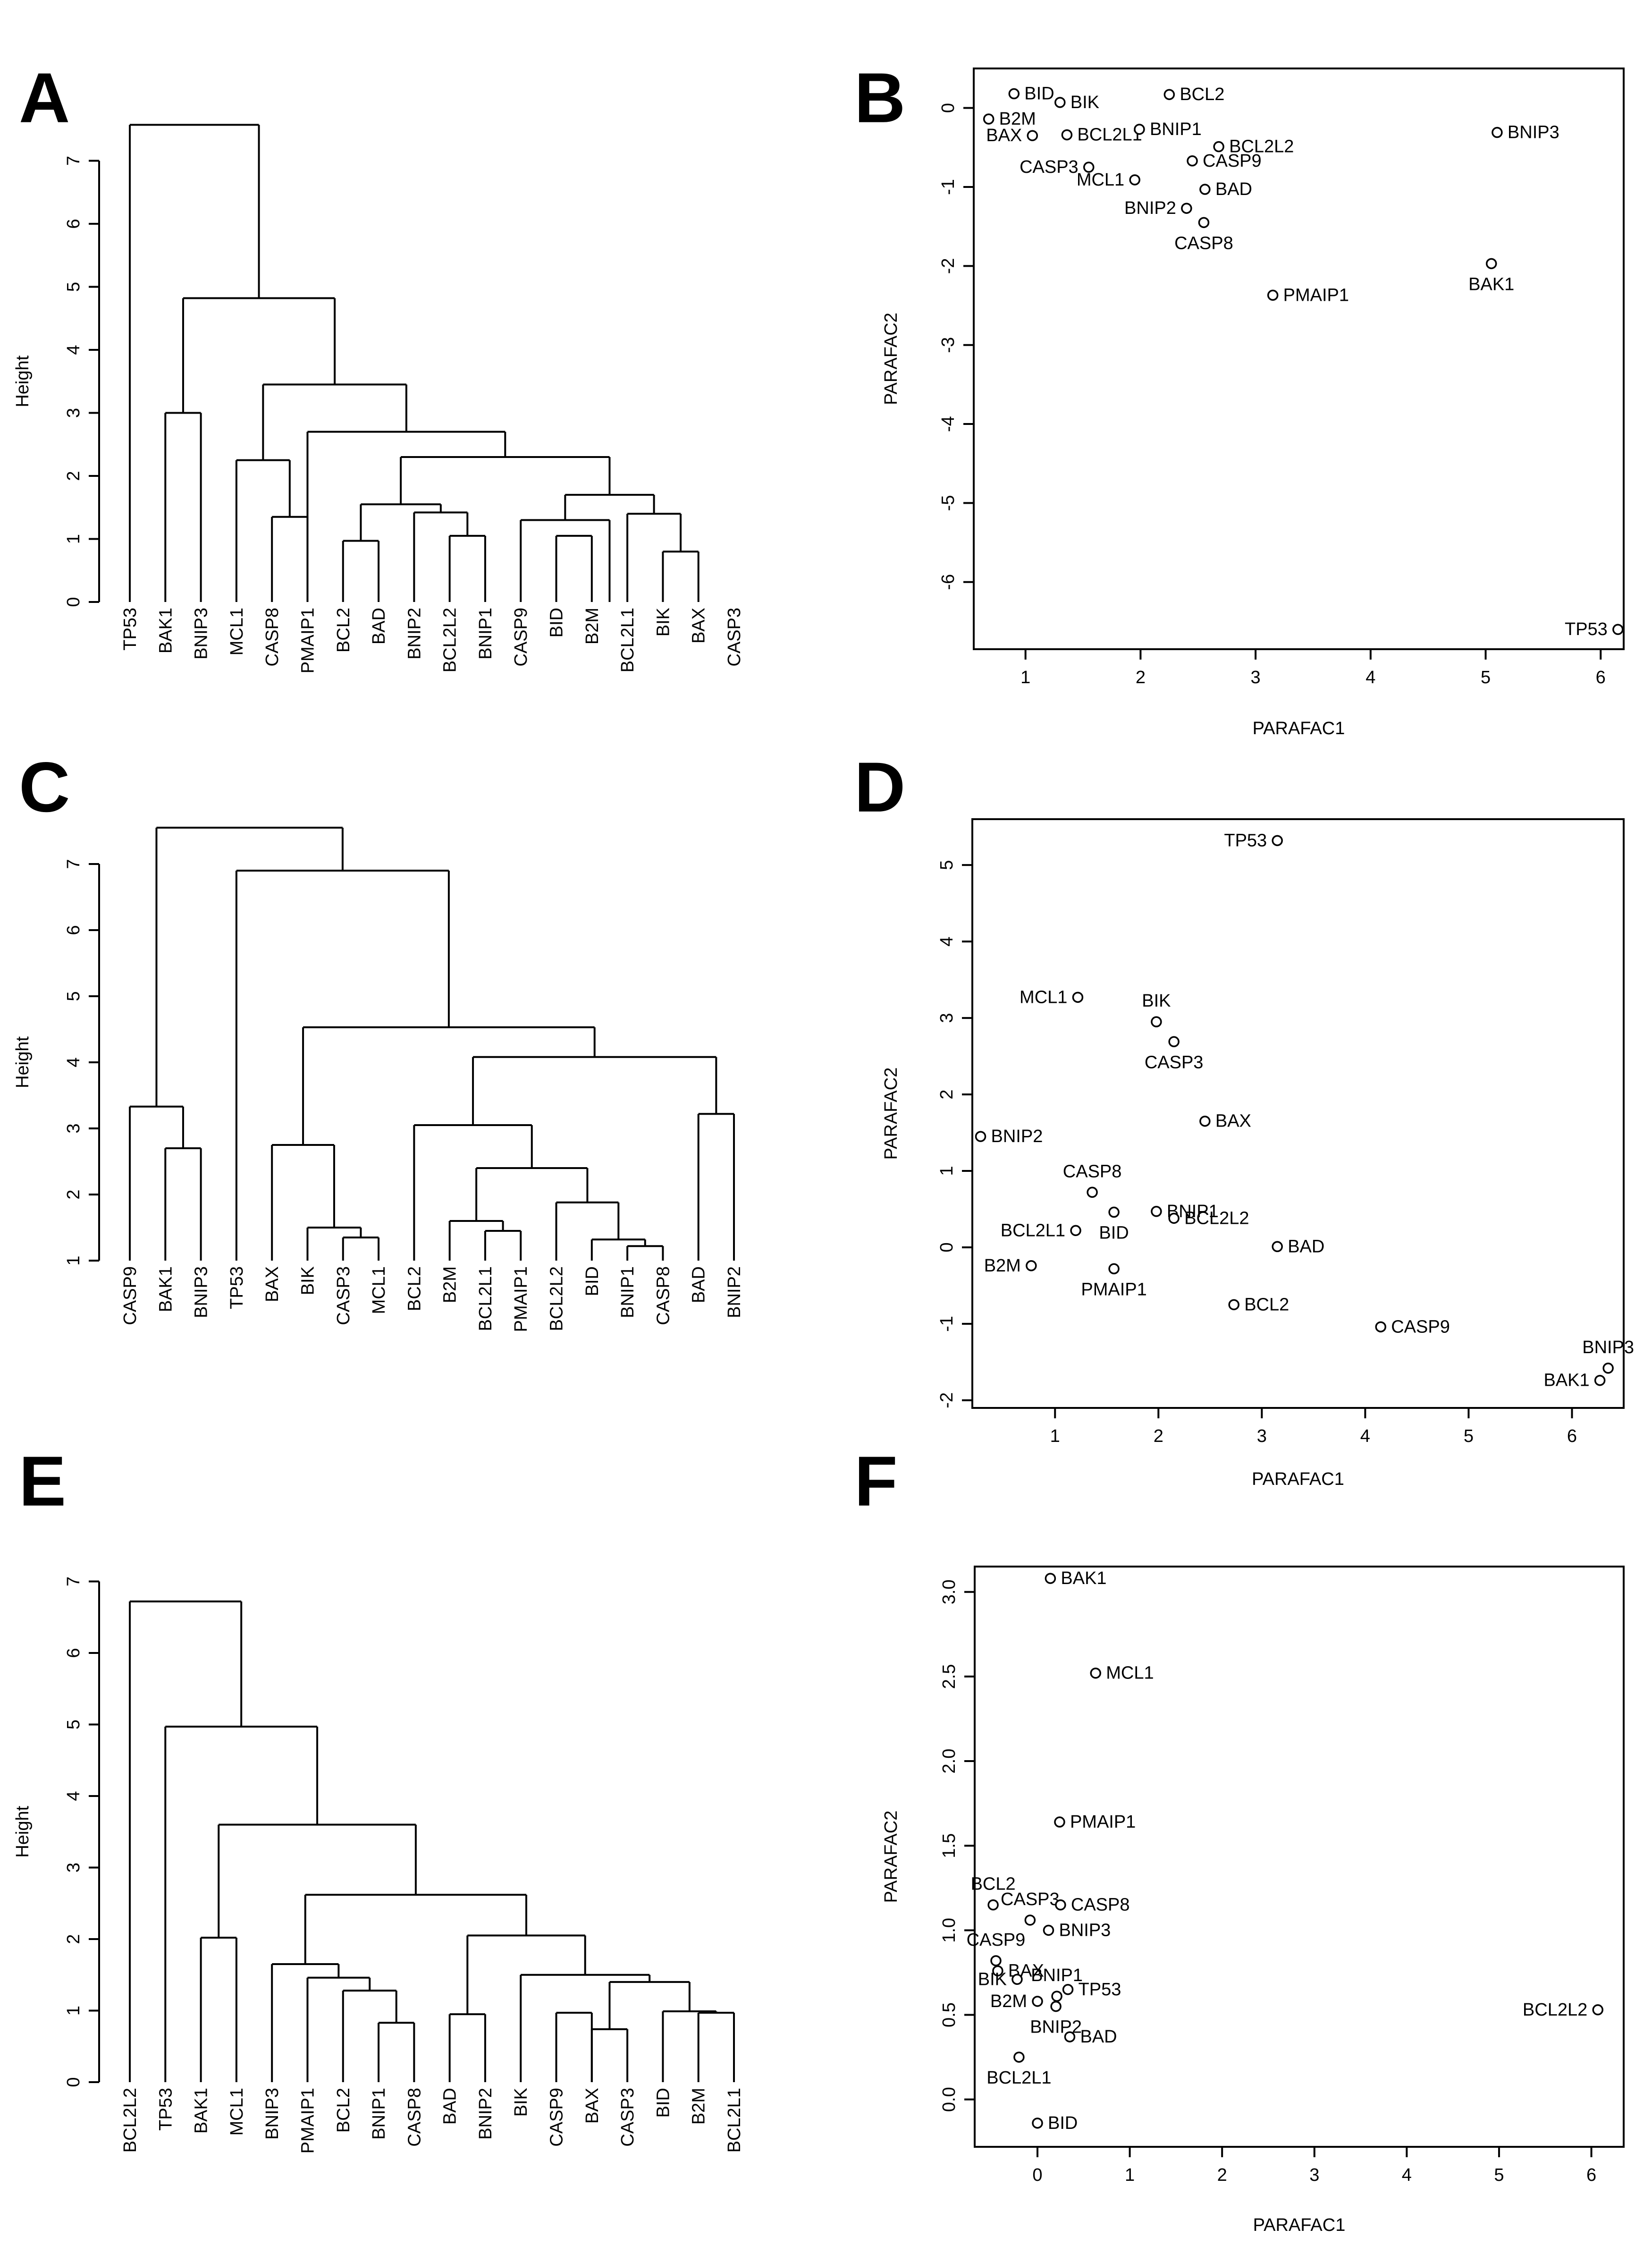 This screenshot has width=1652, height=2254. Describe the element at coordinates (592, 1281) in the screenshot. I see `leaf-label: BID` at that location.